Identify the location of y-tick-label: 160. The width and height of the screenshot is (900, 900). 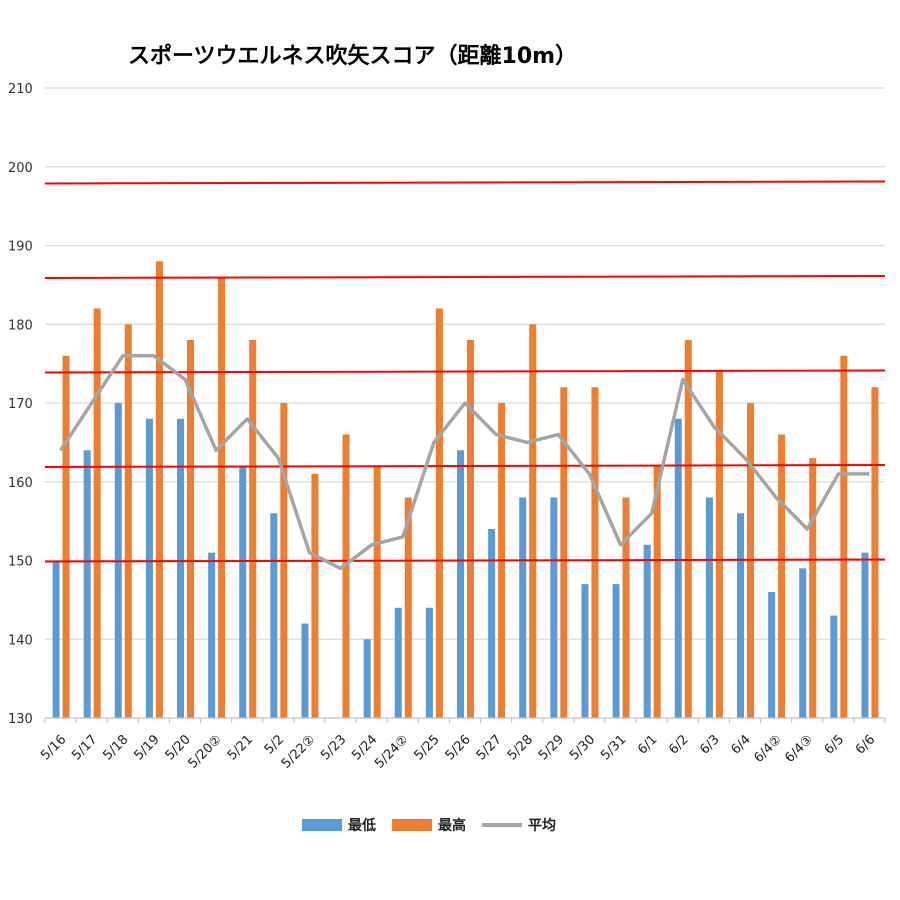
(20, 483).